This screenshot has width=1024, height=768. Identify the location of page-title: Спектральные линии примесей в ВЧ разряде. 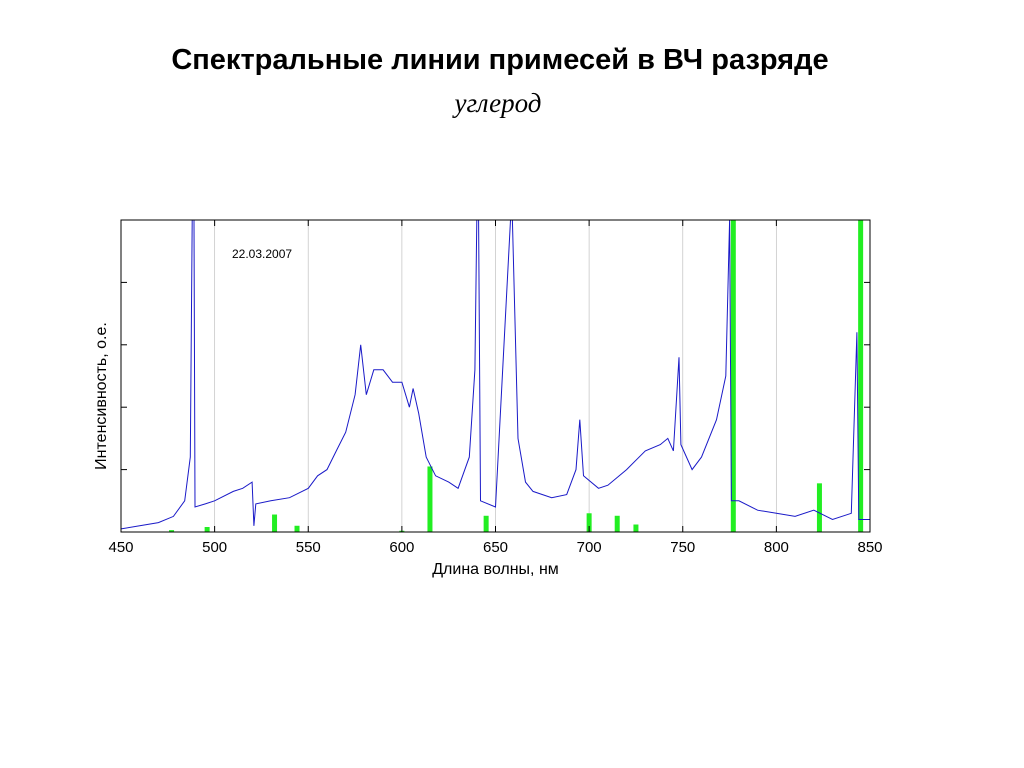
(500, 60).